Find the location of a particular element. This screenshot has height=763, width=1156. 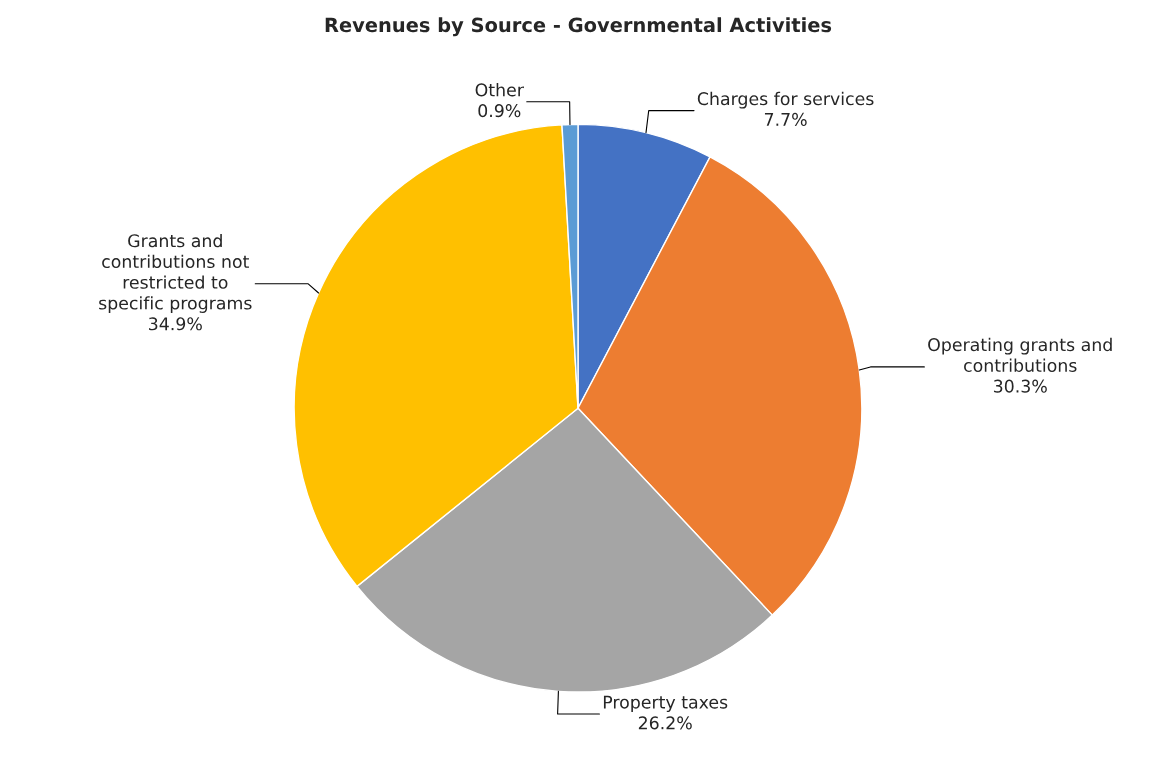

data-label: 0.9% is located at coordinates (499, 111).